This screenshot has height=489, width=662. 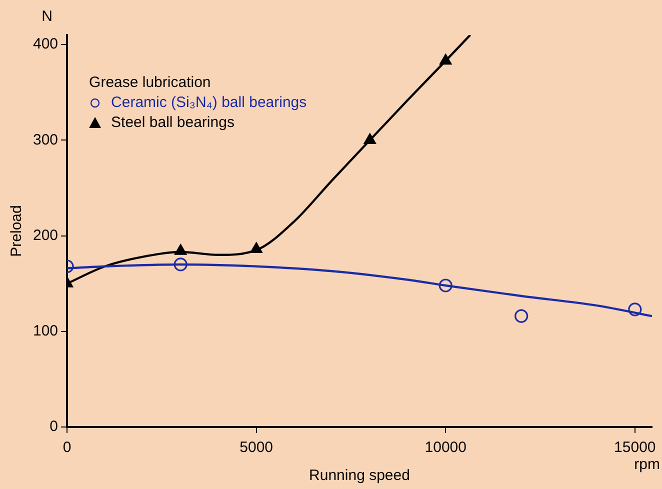 I want to click on y-tick-label: 300, so click(x=45, y=139).